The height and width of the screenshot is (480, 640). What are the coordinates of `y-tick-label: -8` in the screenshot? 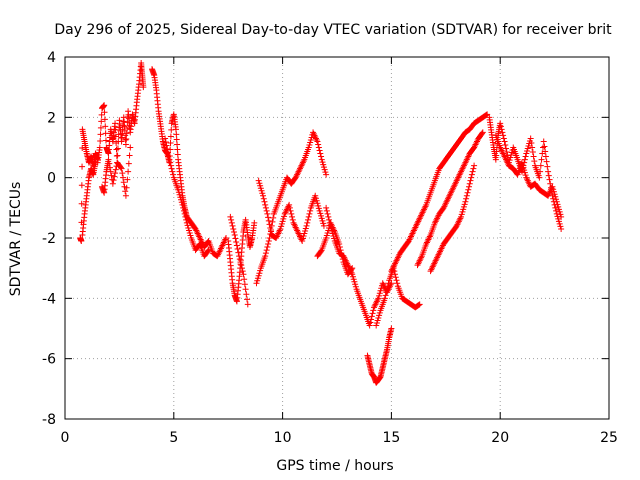 It's located at (49, 420).